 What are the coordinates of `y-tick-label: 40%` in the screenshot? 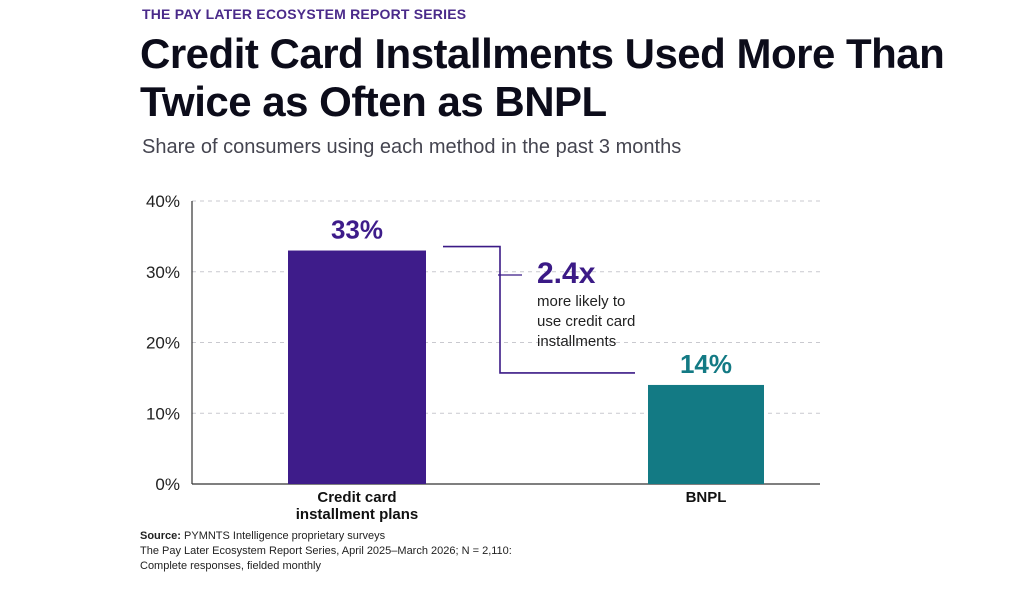 It's located at (163, 201).